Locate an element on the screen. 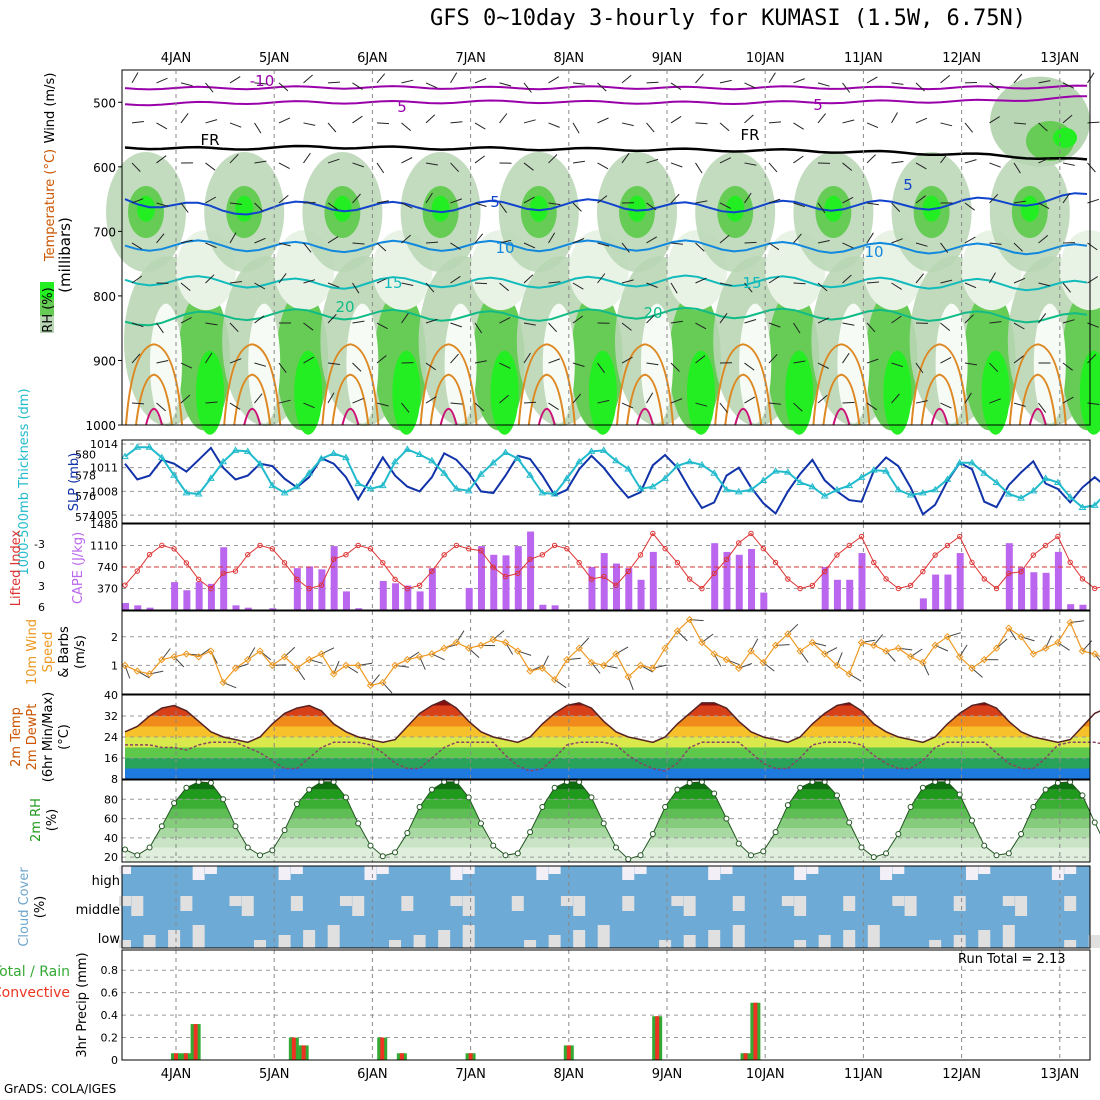  cape-tick-label: 1110 is located at coordinates (104, 546).